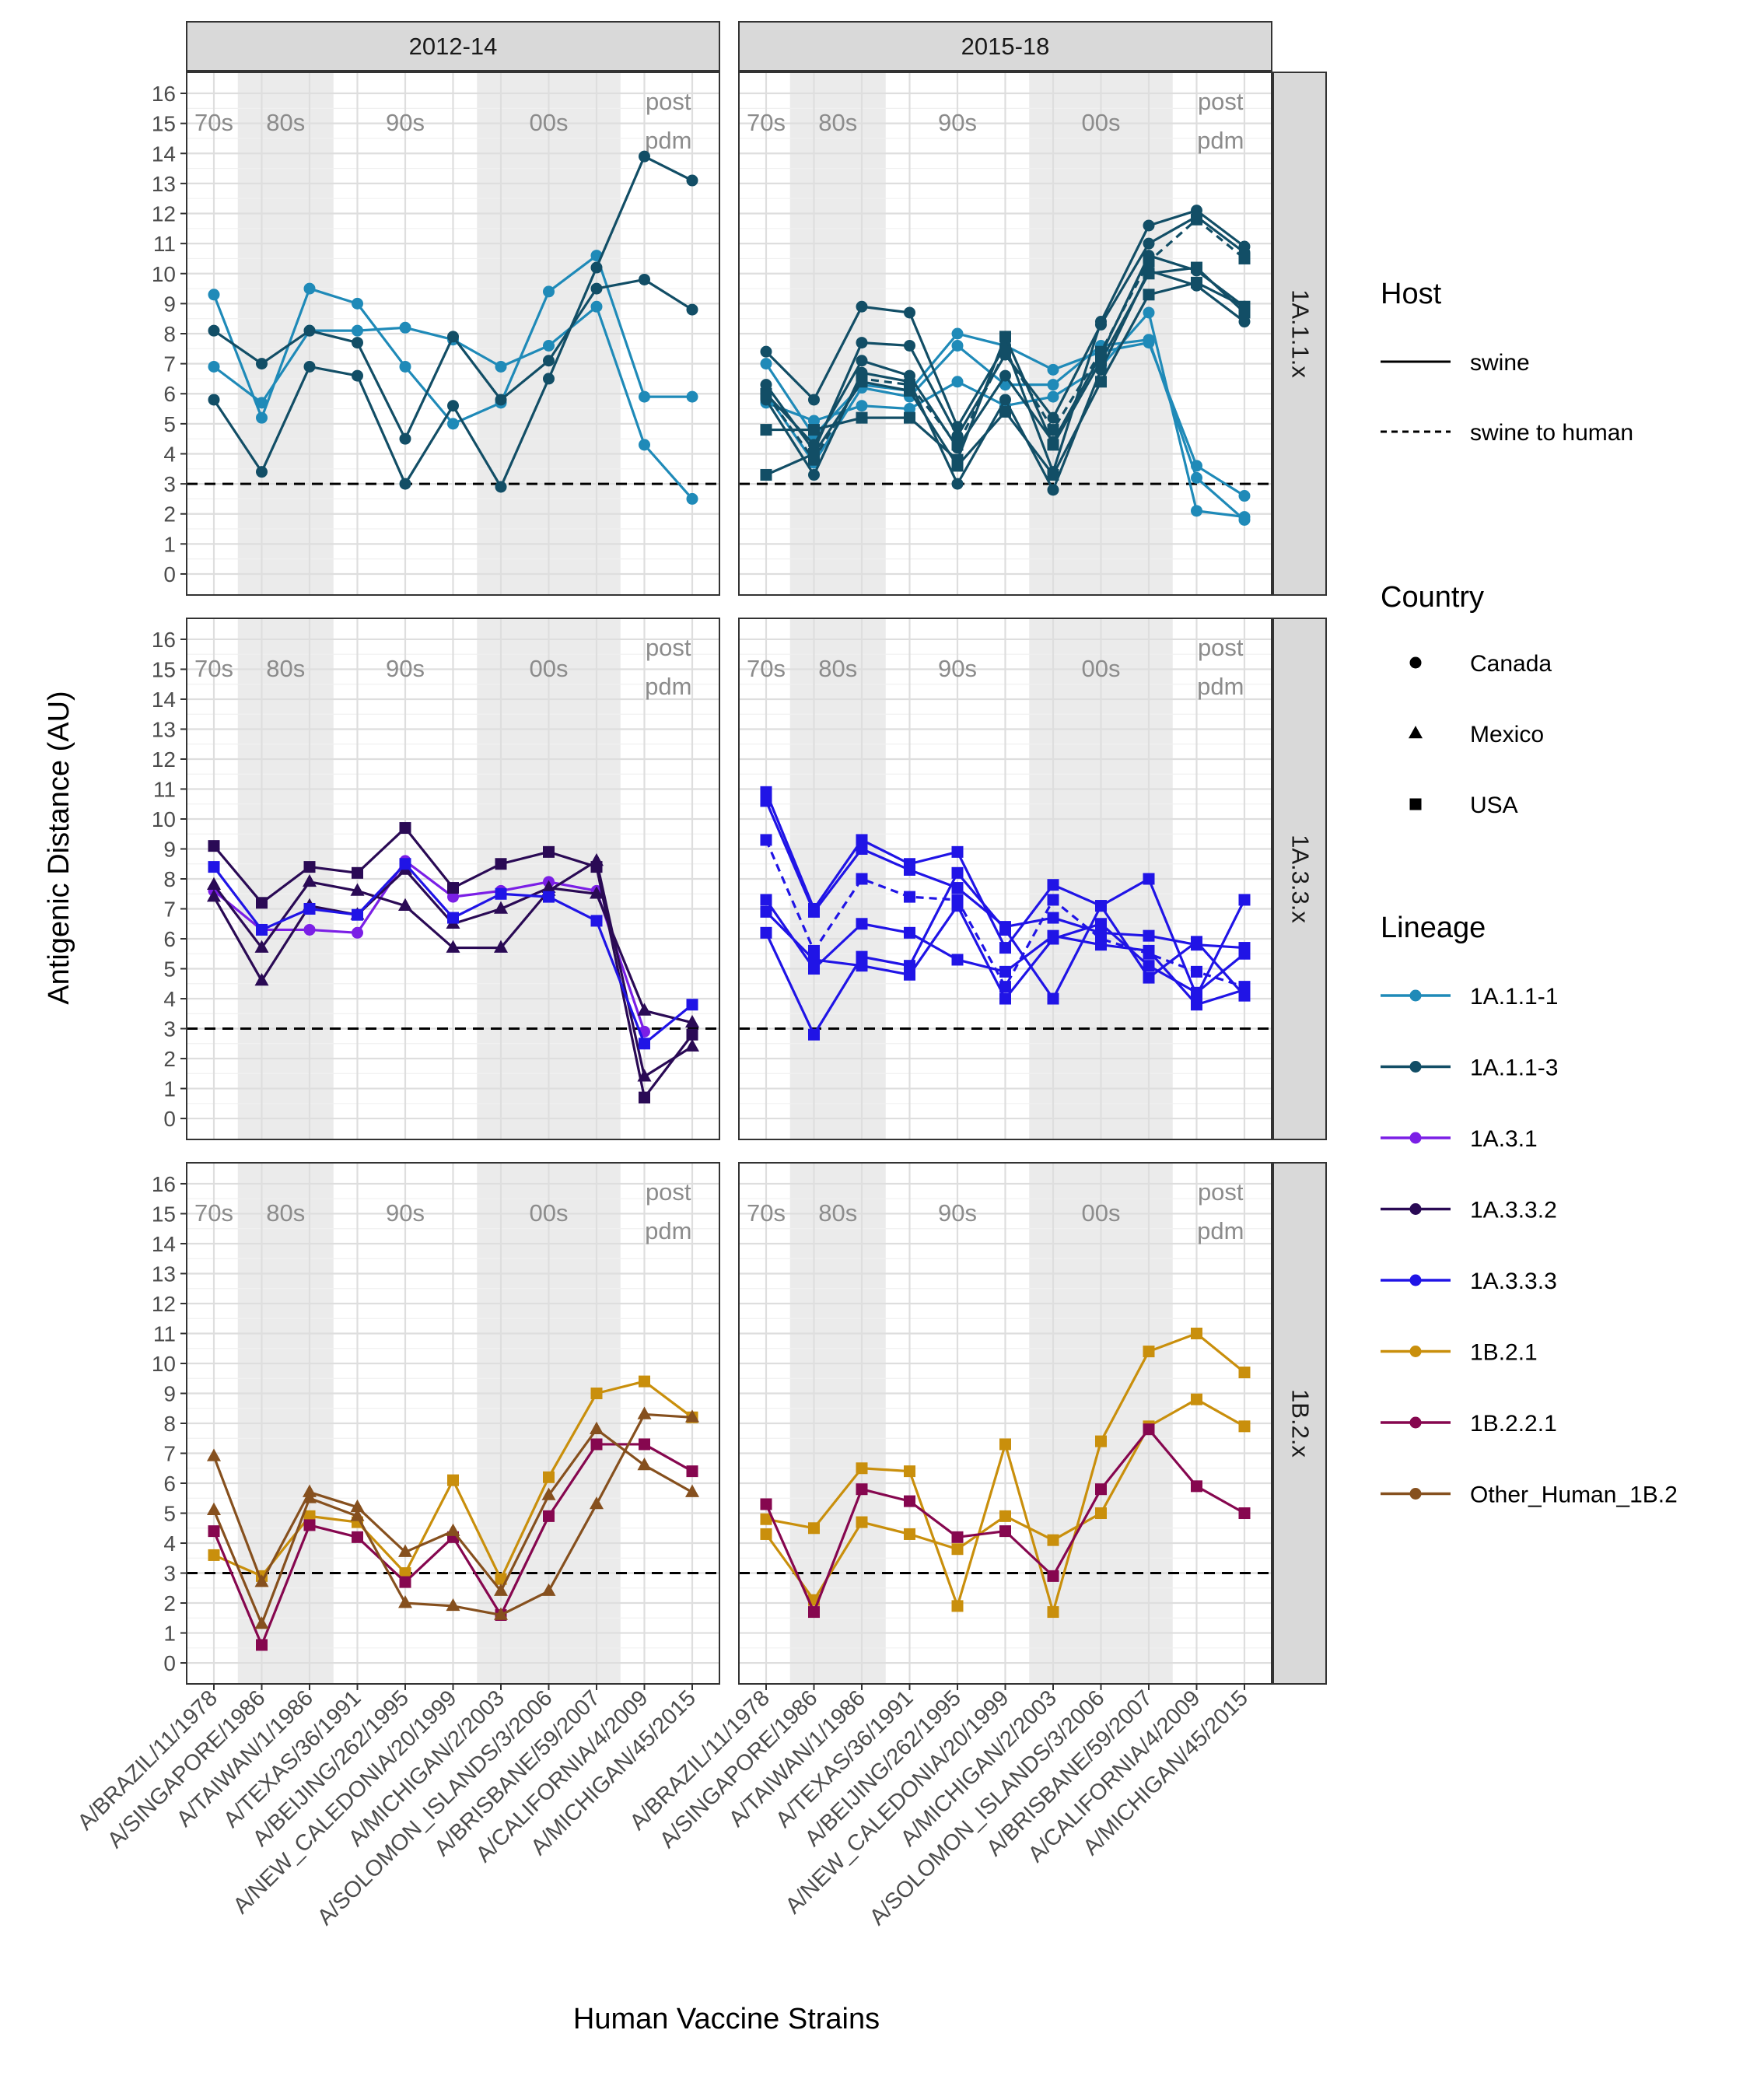 The width and height of the screenshot is (1750, 2100). Describe the element at coordinates (1552, 433) in the screenshot. I see `legend-label: swine to human` at that location.